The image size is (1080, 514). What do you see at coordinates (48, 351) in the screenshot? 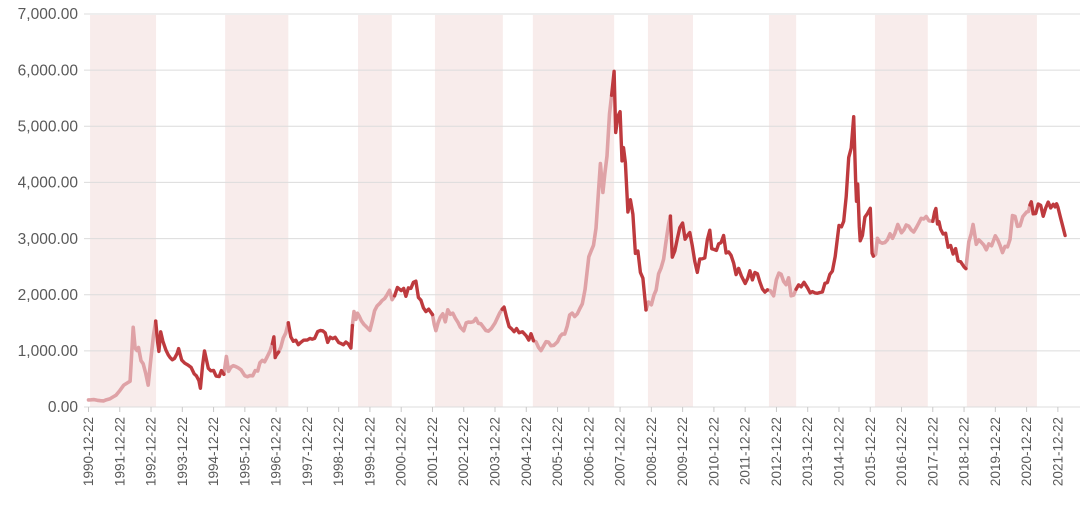
I see `y-axis-label: 1,000.00` at bounding box center [48, 351].